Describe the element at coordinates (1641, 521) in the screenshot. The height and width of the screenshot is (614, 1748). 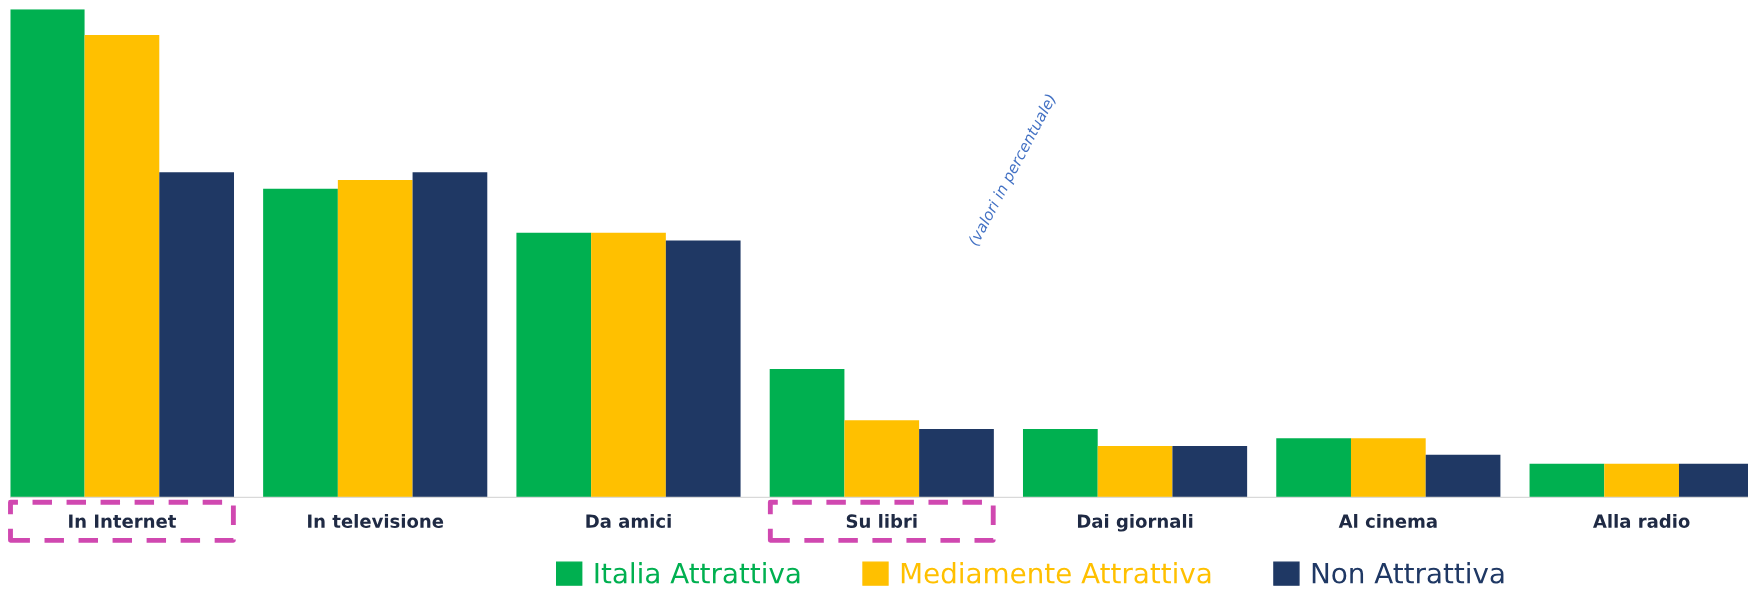
I see `x-tick-label: Alla radio` at that location.